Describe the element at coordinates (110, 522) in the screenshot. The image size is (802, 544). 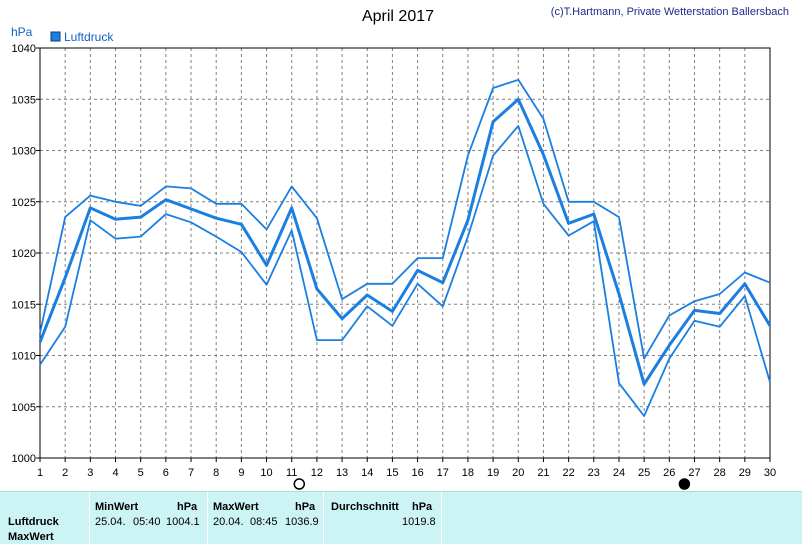
I see `min-date: 25.04.` at that location.